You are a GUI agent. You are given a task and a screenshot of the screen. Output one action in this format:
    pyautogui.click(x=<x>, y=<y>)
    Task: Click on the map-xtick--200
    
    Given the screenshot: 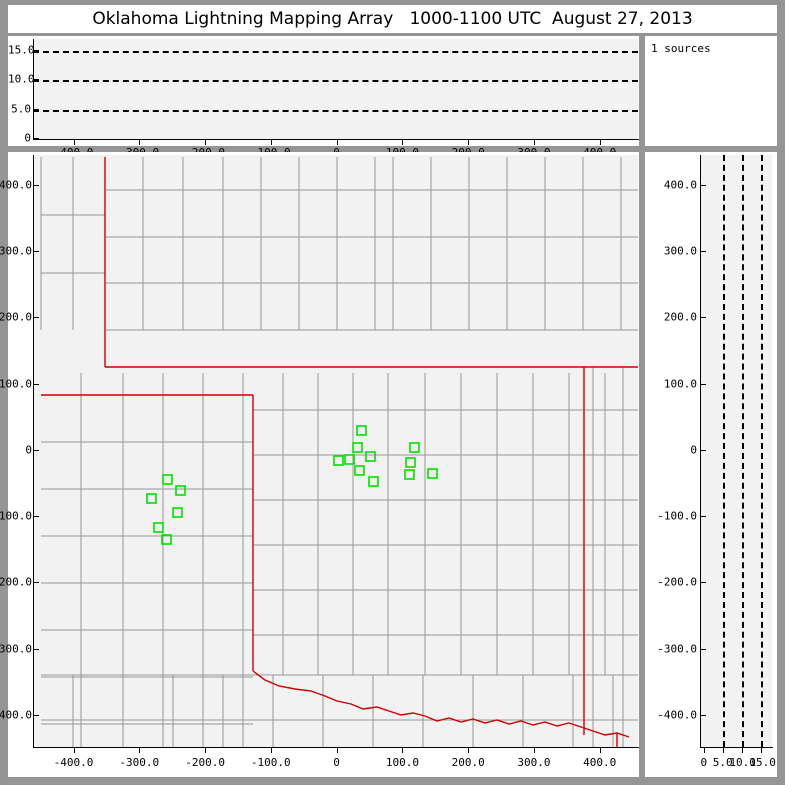 What is the action you would take?
    pyautogui.click(x=206, y=750)
    